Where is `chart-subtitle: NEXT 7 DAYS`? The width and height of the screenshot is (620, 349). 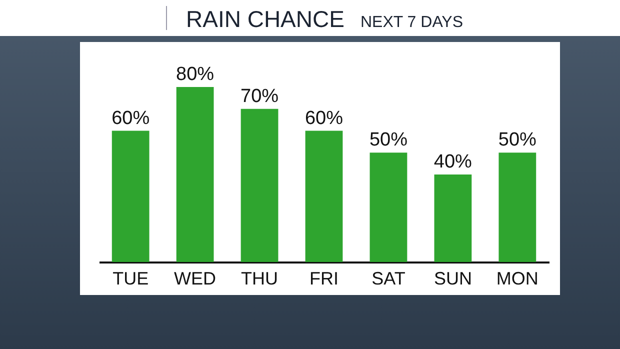 chart-subtitle: NEXT 7 DAYS is located at coordinates (412, 23).